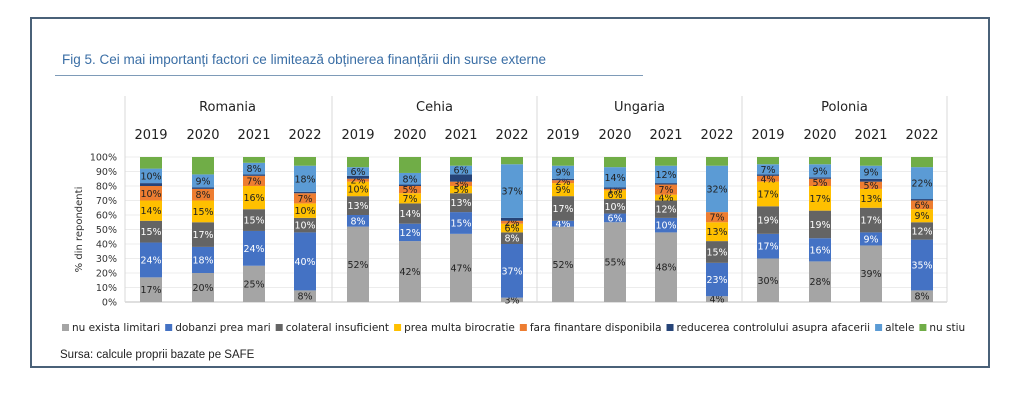  I want to click on data-label: 40%, so click(304, 262).